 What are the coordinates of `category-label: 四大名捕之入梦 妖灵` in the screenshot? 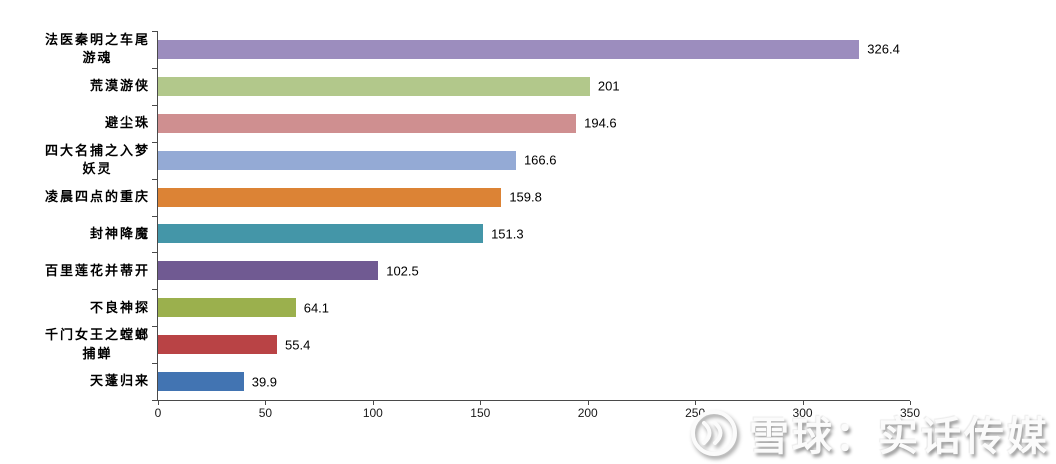 It's located at (97, 159).